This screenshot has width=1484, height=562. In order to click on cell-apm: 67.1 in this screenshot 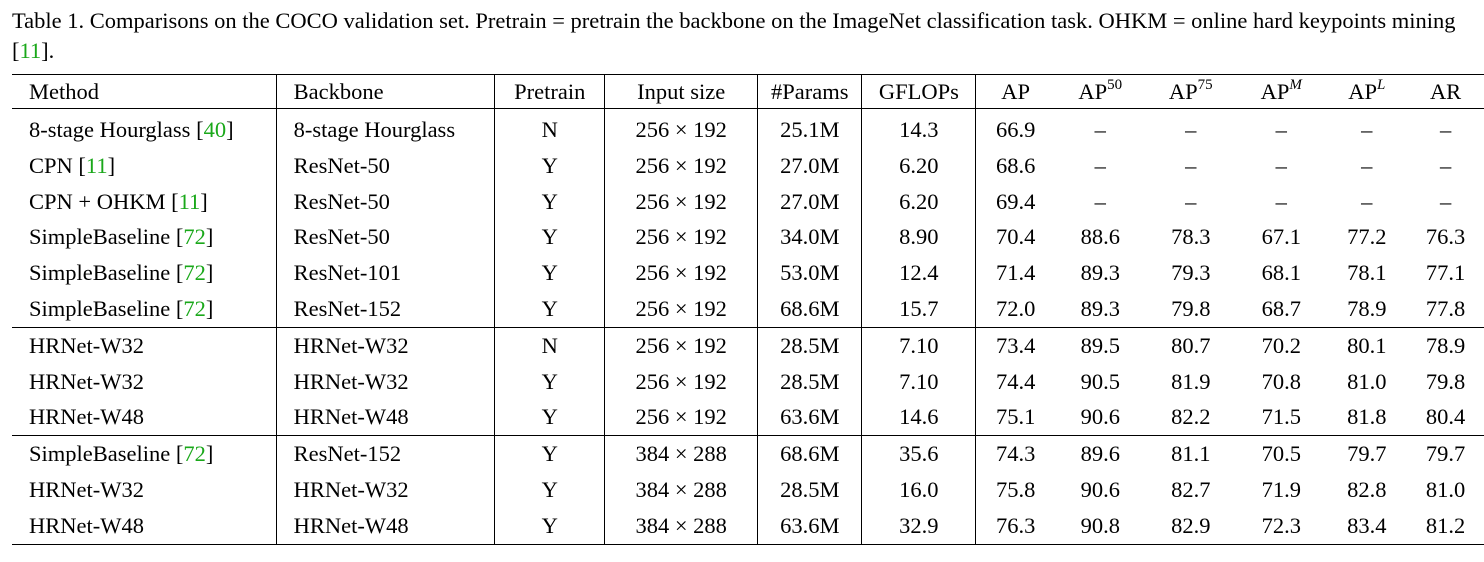, I will do `click(1281, 237)`.